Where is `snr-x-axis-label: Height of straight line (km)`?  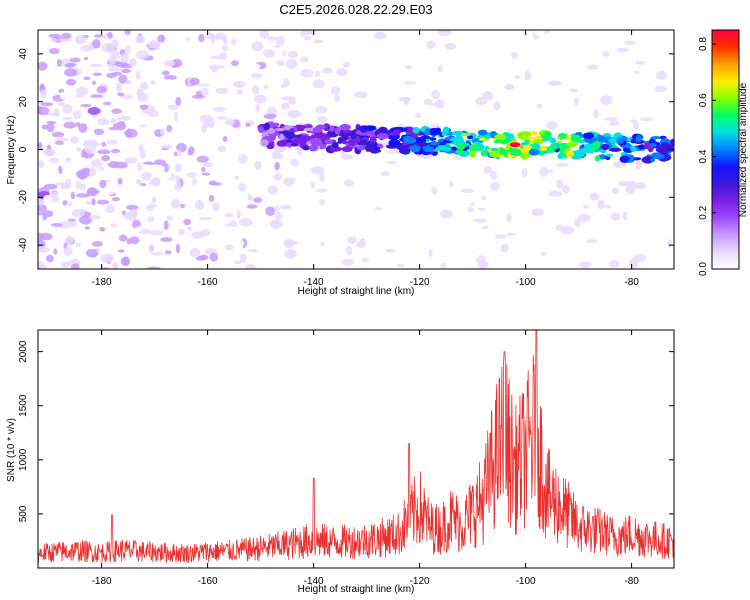
snr-x-axis-label: Height of straight line (km) is located at coordinates (356, 589).